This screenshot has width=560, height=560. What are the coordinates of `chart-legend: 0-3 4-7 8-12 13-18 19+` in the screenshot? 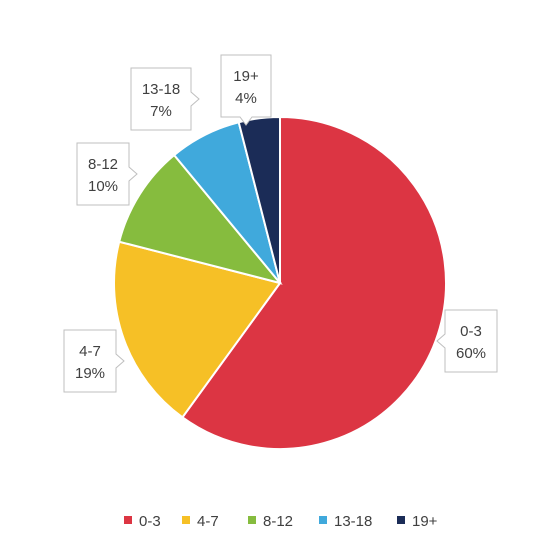 It's located at (281, 521).